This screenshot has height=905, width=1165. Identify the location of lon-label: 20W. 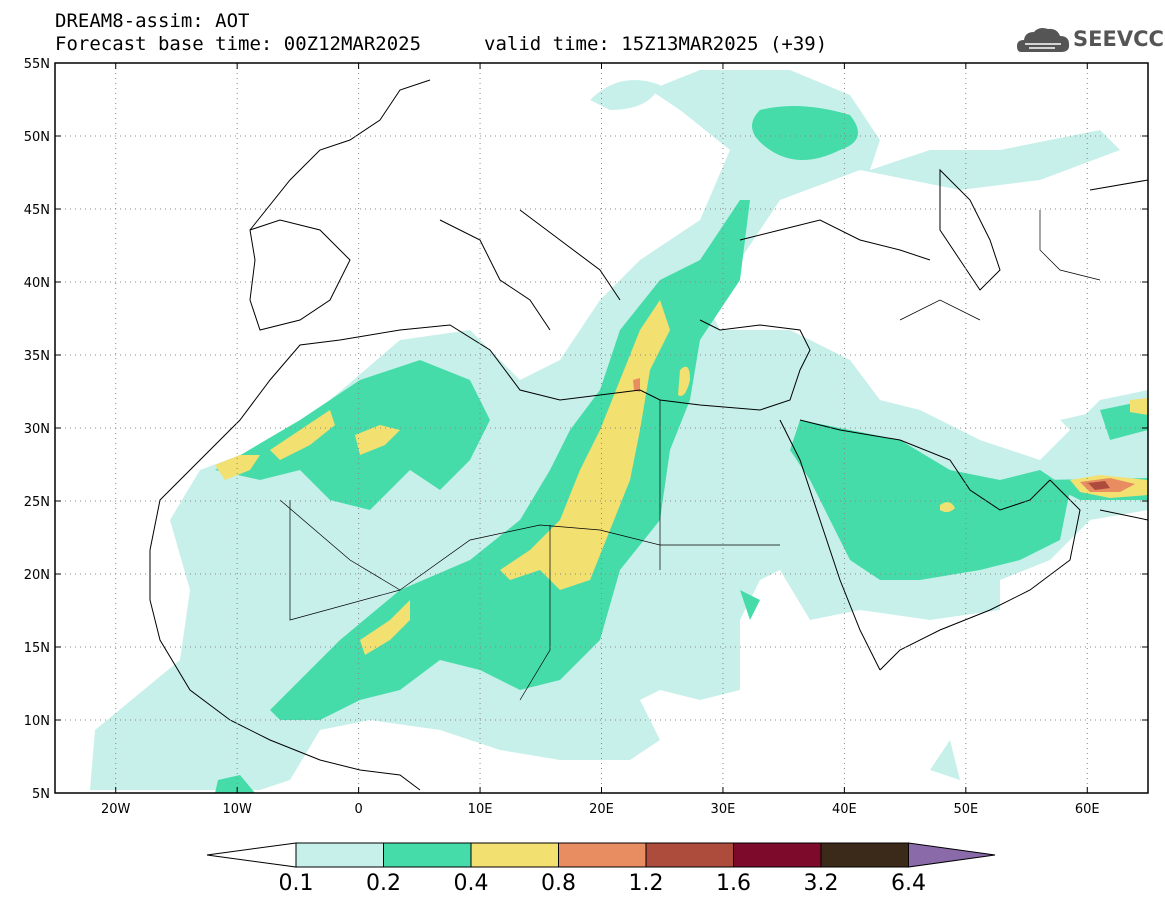
(116, 809).